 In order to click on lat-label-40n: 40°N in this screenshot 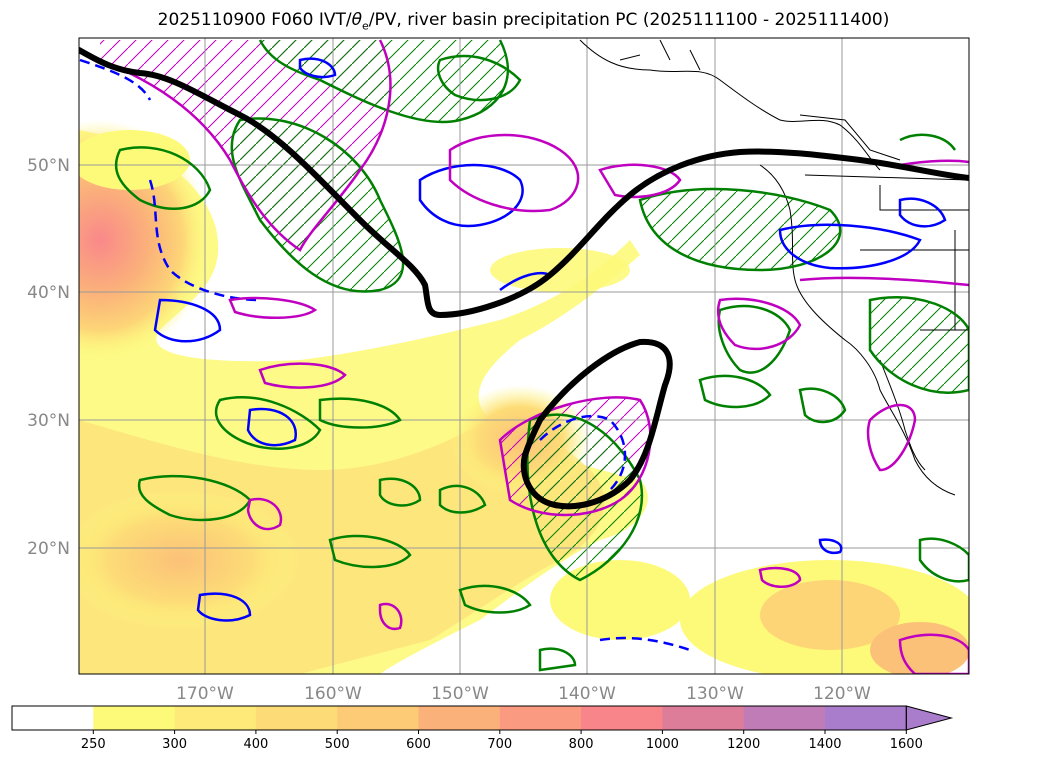, I will do `click(48, 293)`.